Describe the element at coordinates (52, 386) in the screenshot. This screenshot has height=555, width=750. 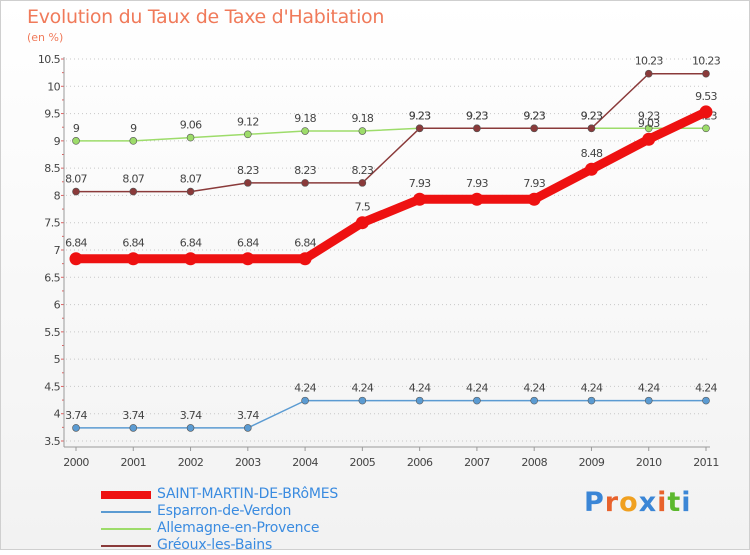
I see `y-tick-label: 4.5` at that location.